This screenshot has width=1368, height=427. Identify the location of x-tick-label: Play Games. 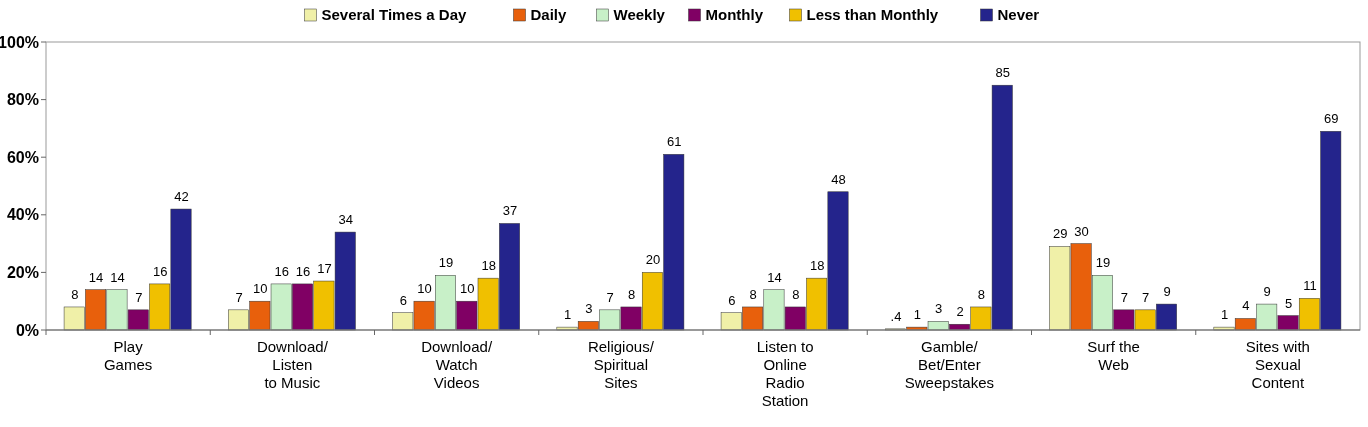
(128, 355).